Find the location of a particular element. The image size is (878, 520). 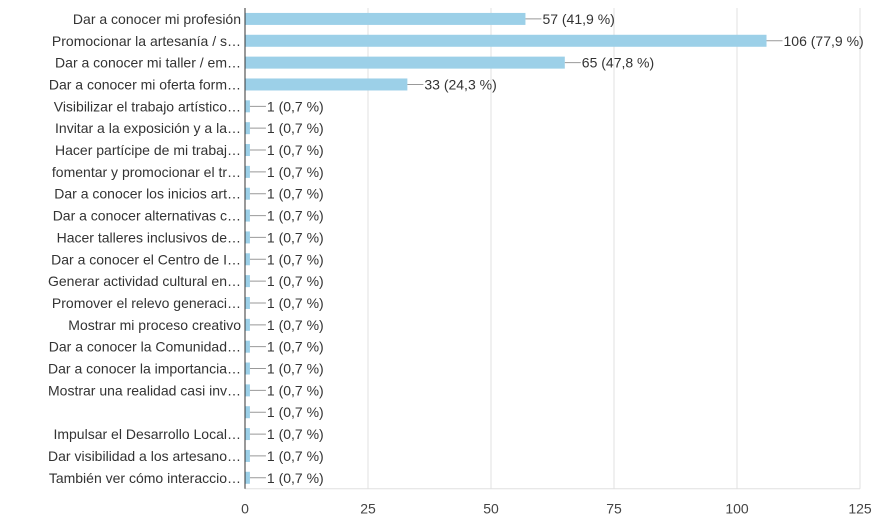

data-label: 65 (47,8 %) is located at coordinates (618, 63).